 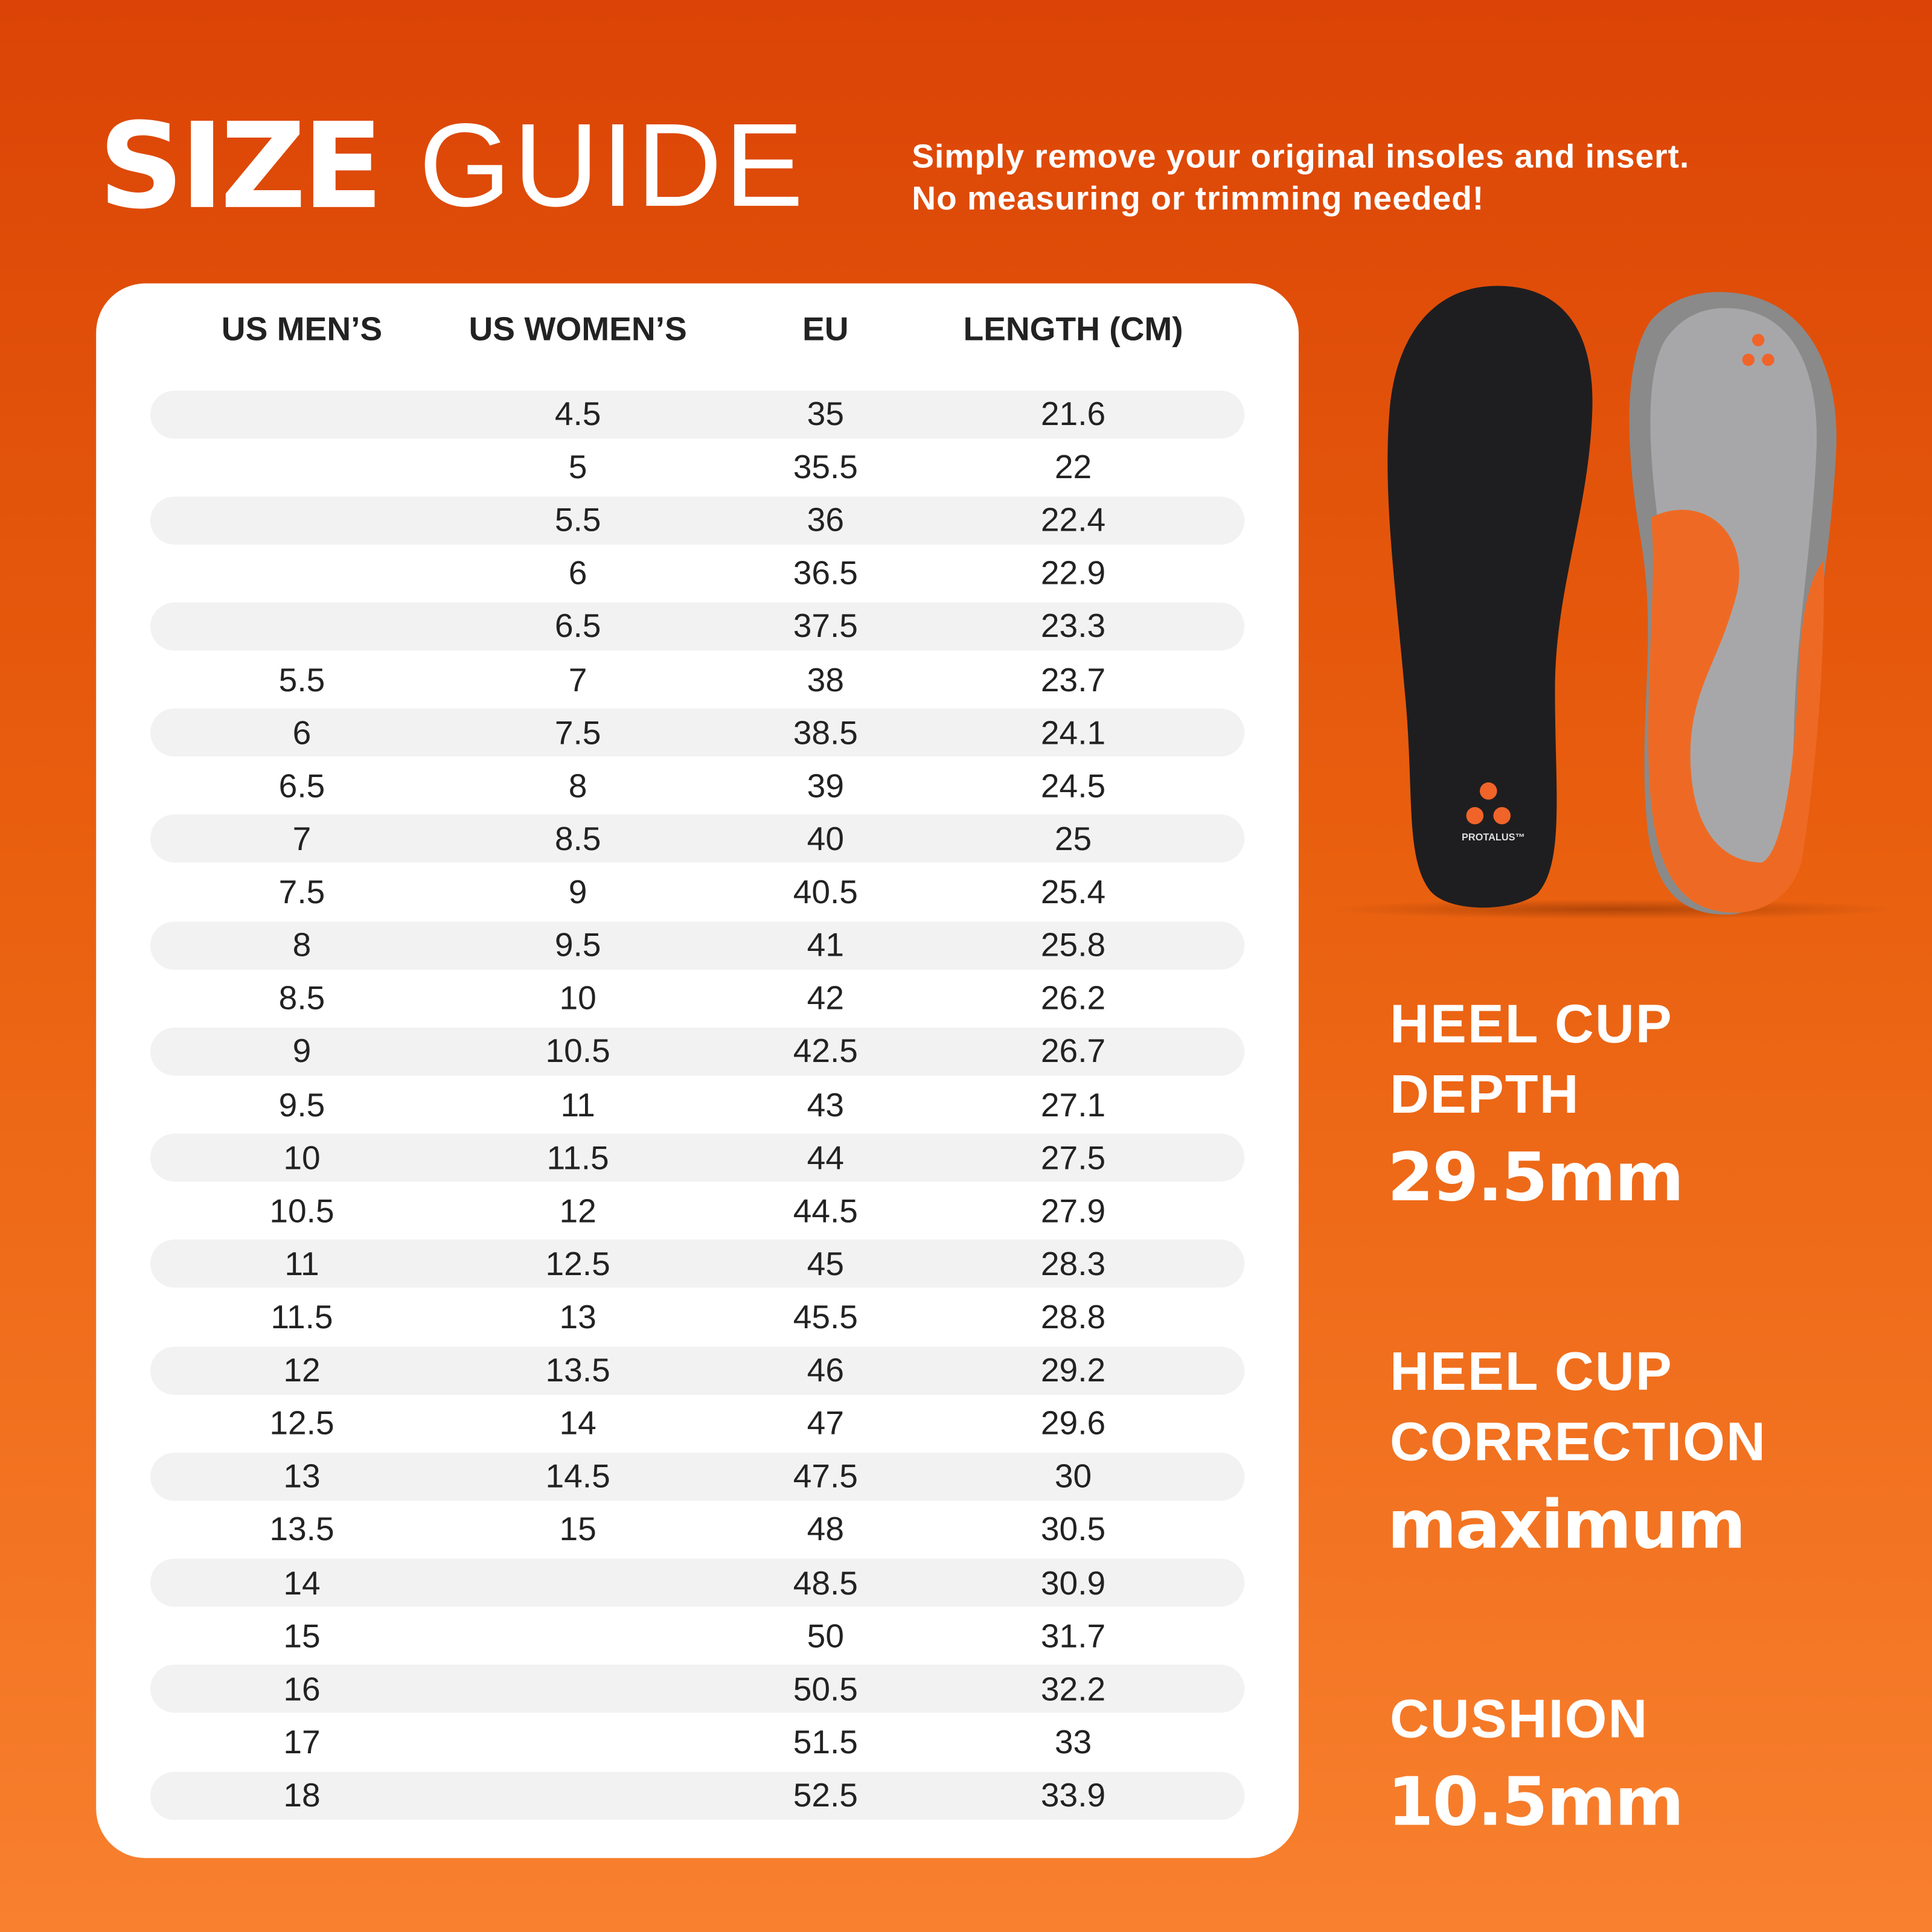 What do you see at coordinates (825, 1423) in the screenshot?
I see `table-cell: 47` at bounding box center [825, 1423].